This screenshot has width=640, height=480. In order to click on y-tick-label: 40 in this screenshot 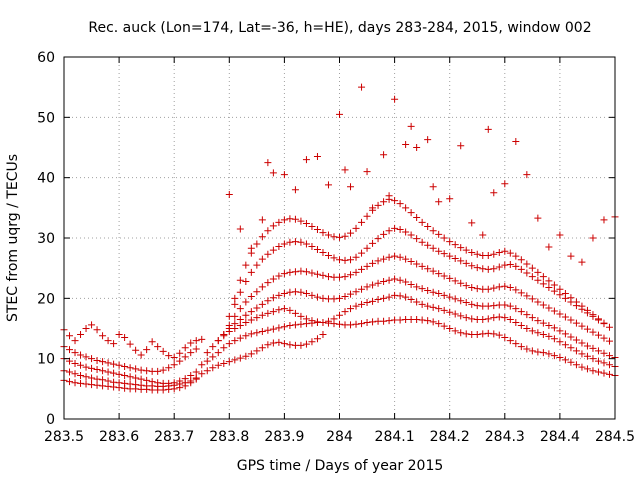, I will do `click(46, 179)`.